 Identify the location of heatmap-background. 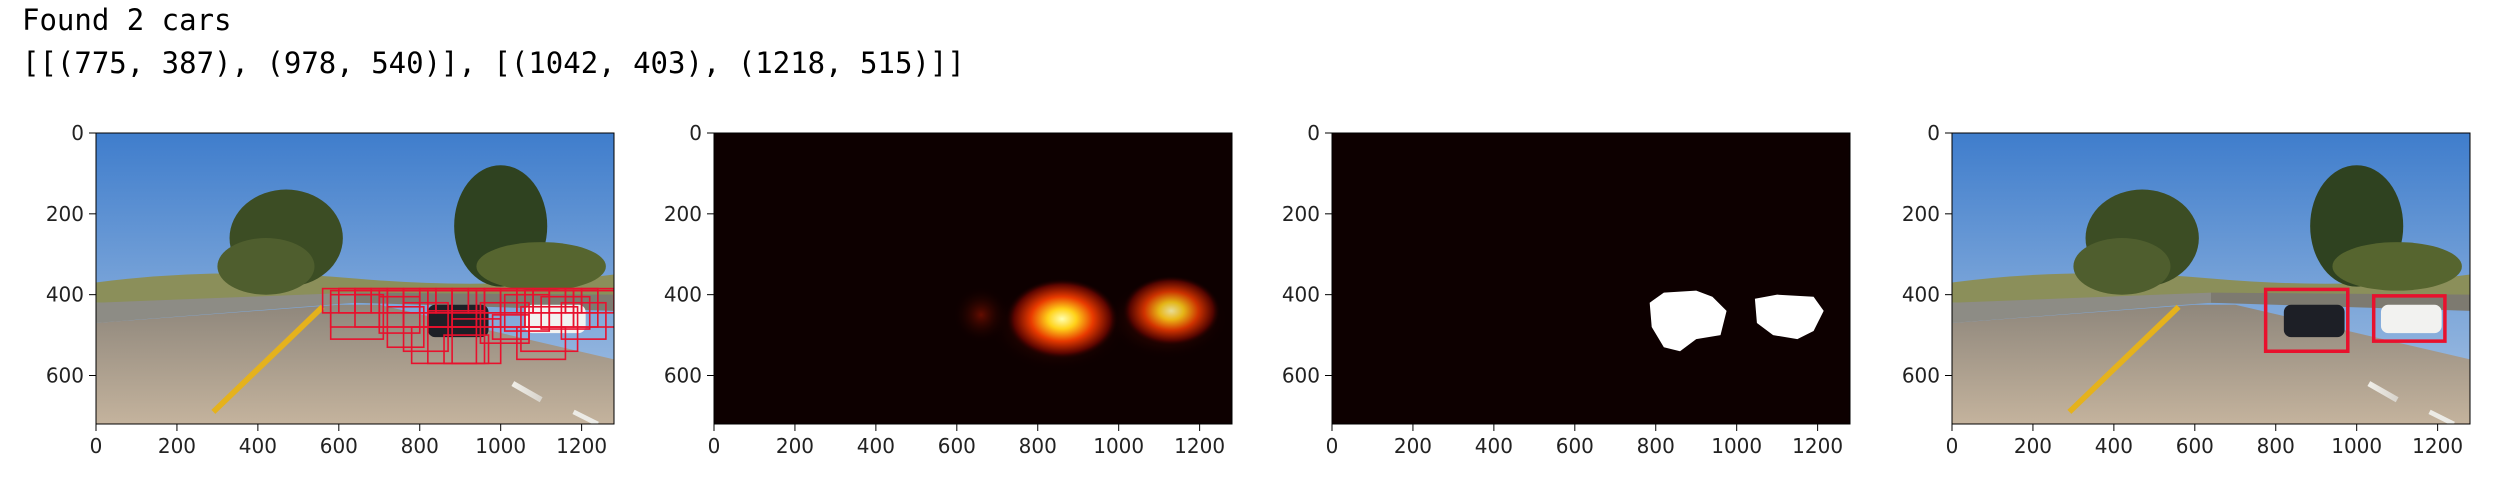
(973, 278).